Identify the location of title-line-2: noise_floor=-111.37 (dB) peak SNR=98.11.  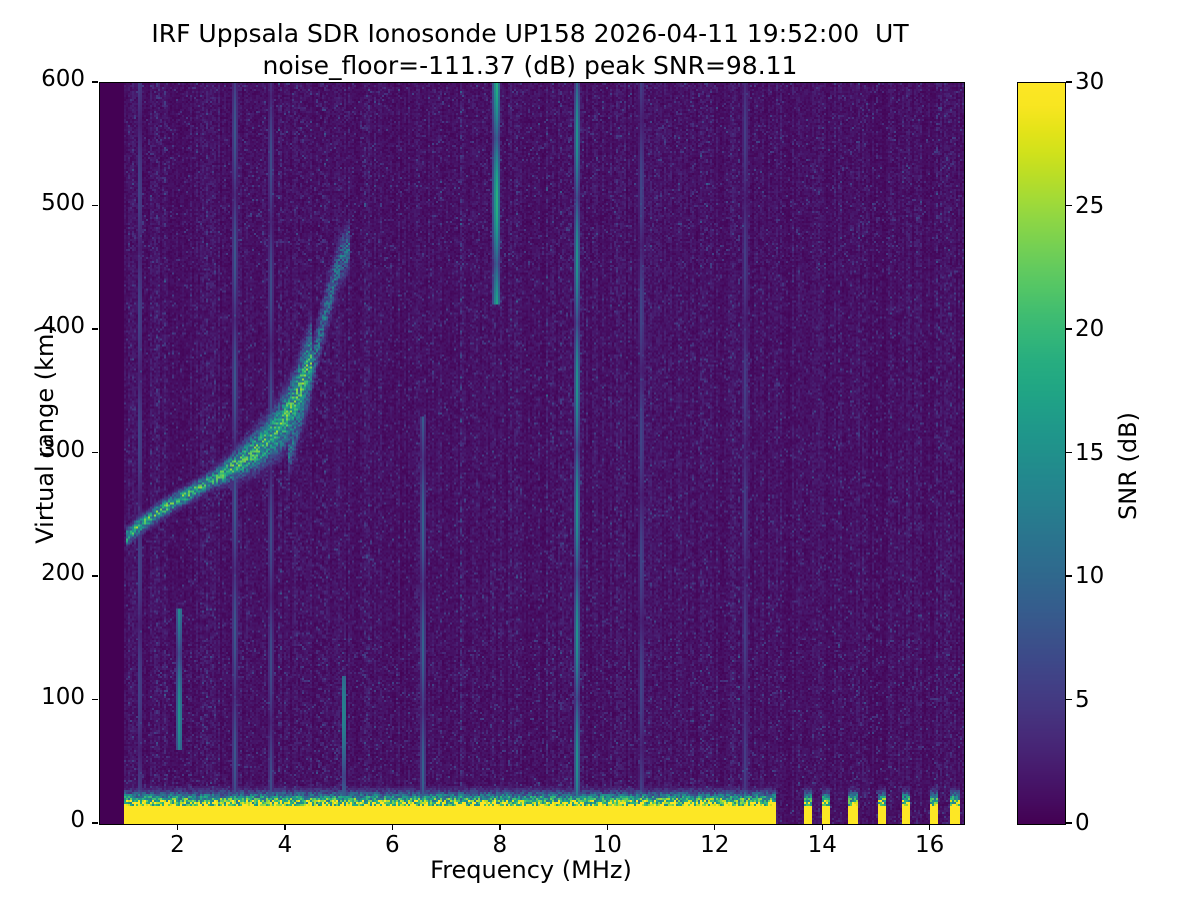
(530, 65).